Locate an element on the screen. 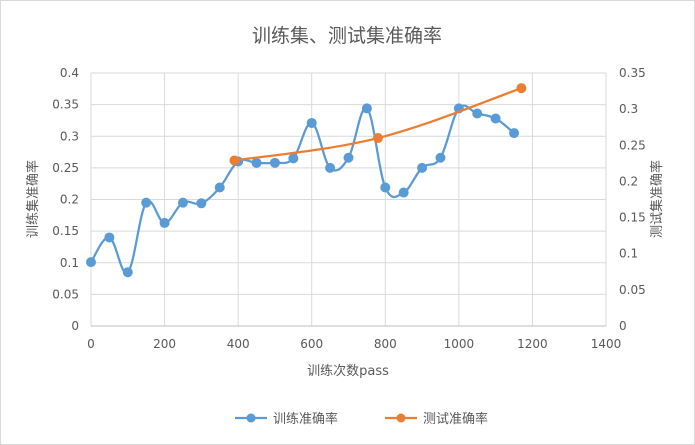  y-tick-label: 0.2 is located at coordinates (69, 200).